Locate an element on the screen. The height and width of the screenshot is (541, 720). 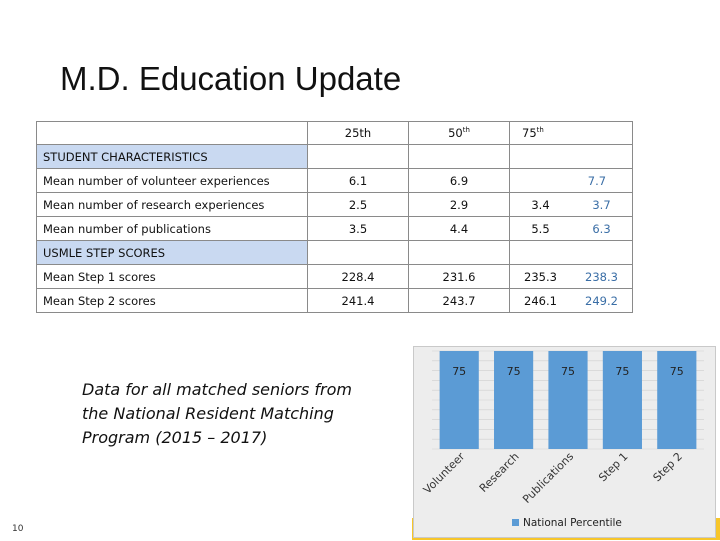
value-50th: 231.6 is located at coordinates (459, 276).